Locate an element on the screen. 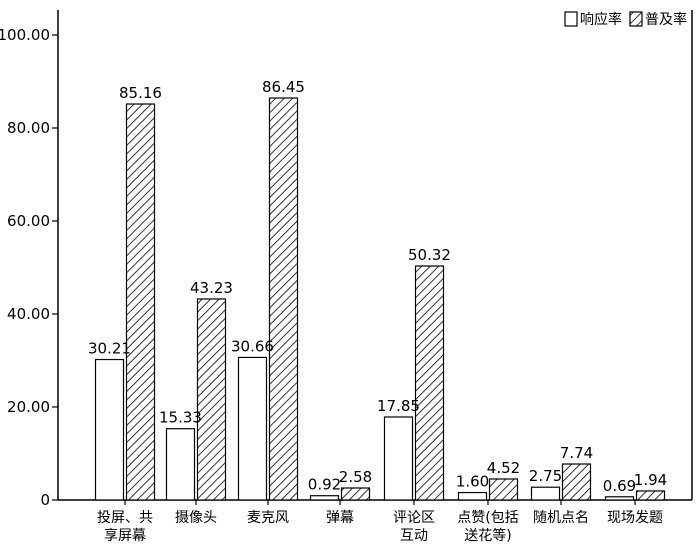  x-category-label: 麦克风 is located at coordinates (268, 518).